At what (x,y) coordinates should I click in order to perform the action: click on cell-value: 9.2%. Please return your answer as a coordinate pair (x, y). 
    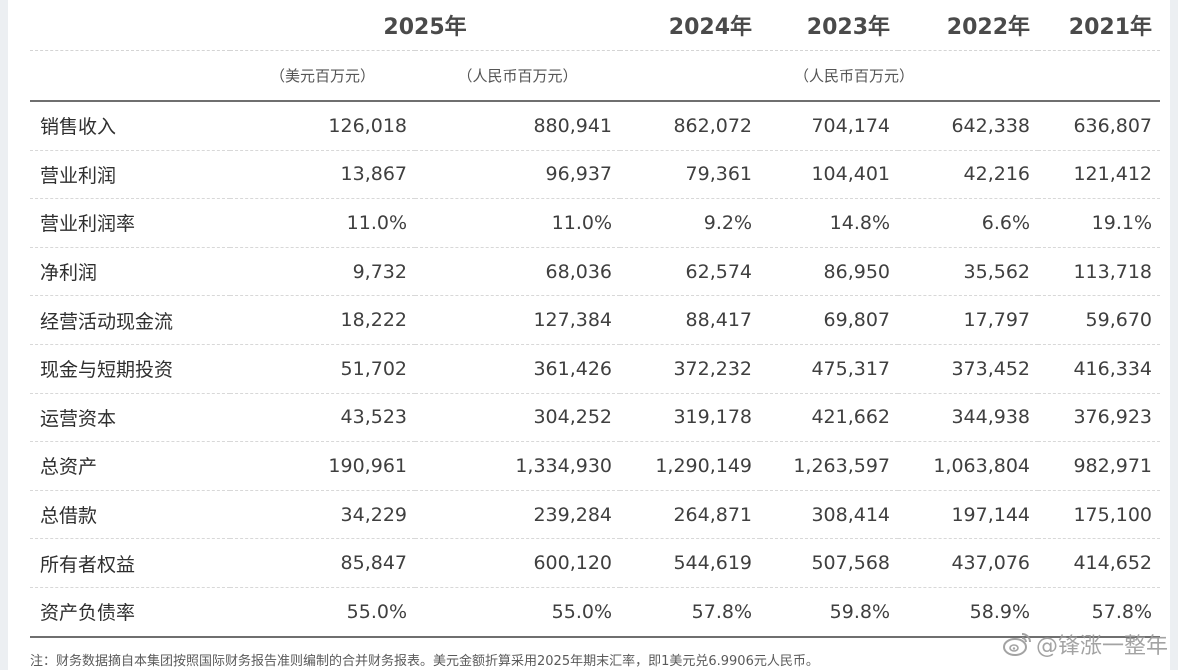
    Looking at the image, I should click on (690, 223).